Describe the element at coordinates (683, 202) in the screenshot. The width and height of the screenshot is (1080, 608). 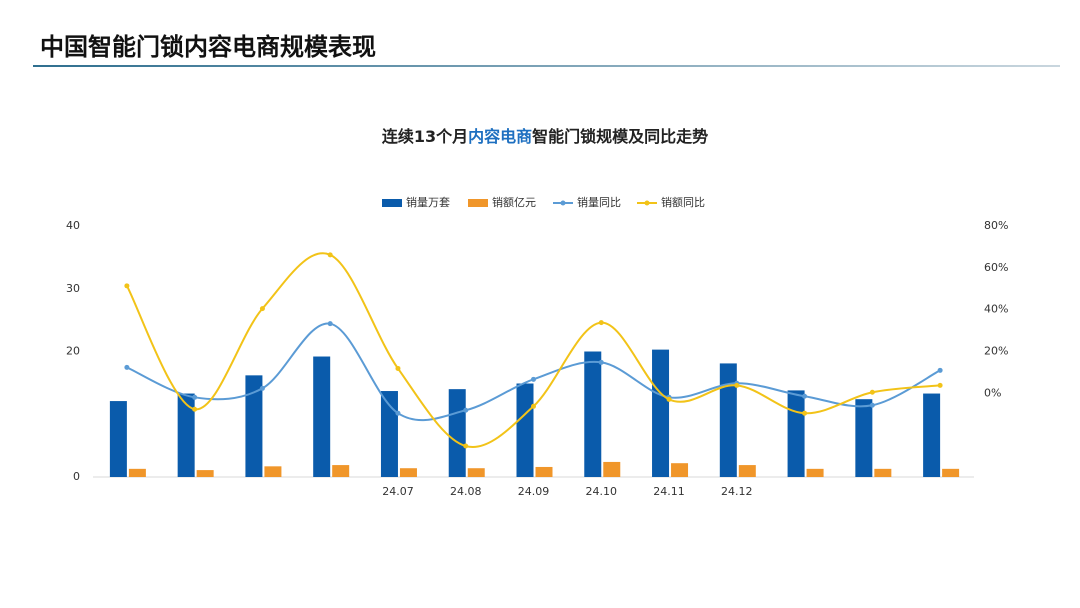
I see `legend-label: 销额同比` at that location.